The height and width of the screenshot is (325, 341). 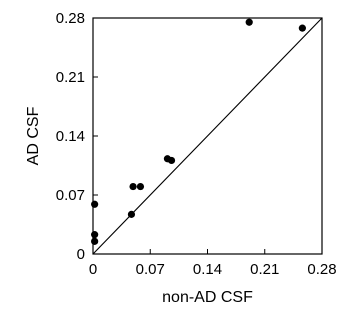 I want to click on x-tick-label: 0, so click(x=93, y=269).